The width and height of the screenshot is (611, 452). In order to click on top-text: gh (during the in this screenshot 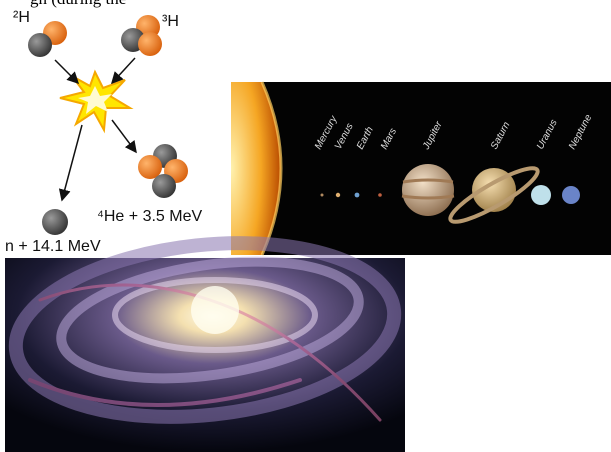, I will do `click(78, 4)`.